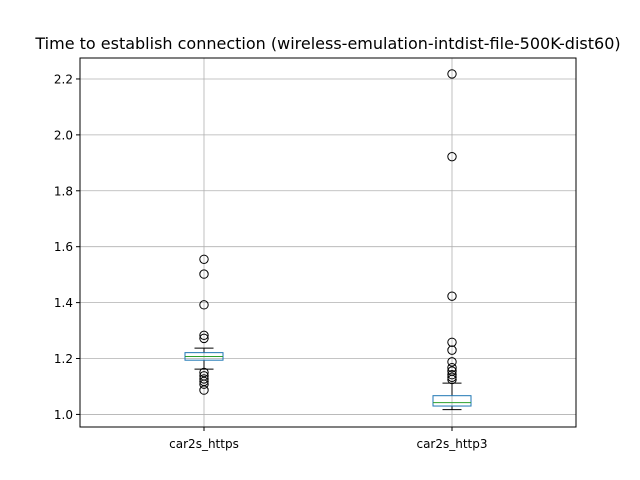 This screenshot has width=640, height=480. I want to click on y-tick-label: 1.2, so click(63, 359).